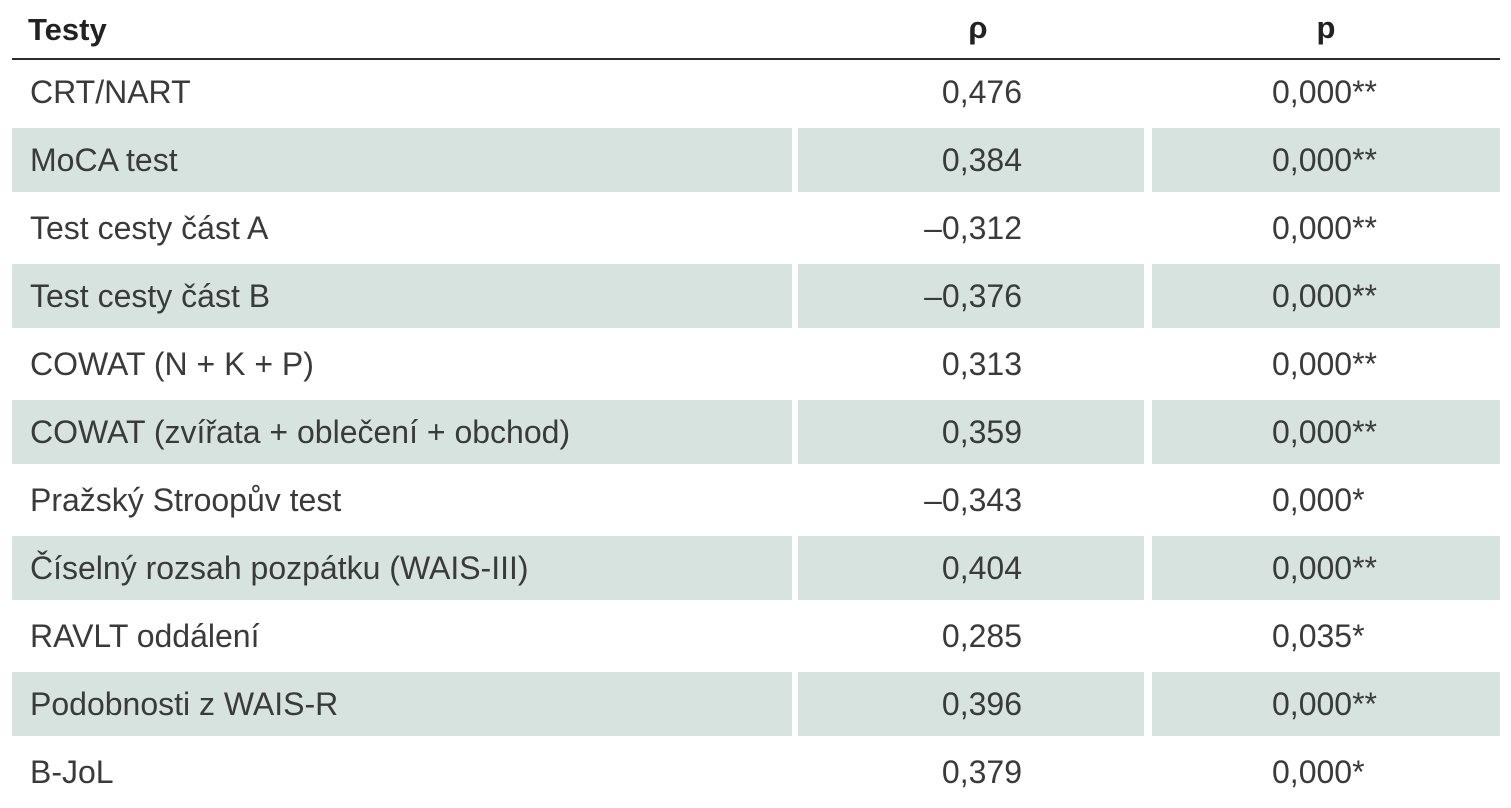 This screenshot has width=1511, height=808. Describe the element at coordinates (756, 94) in the screenshot. I see `table-row: CRT/NART 0,476 0,000**` at that location.